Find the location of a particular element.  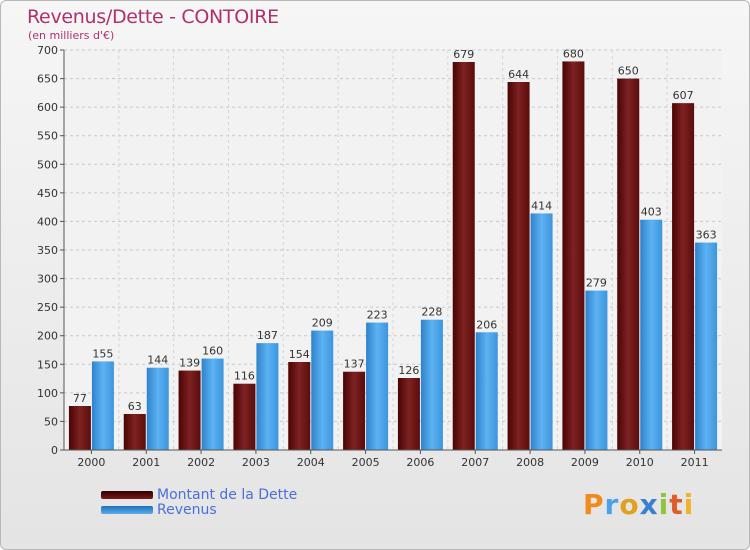

bar-revenus-2000 is located at coordinates (102, 405).